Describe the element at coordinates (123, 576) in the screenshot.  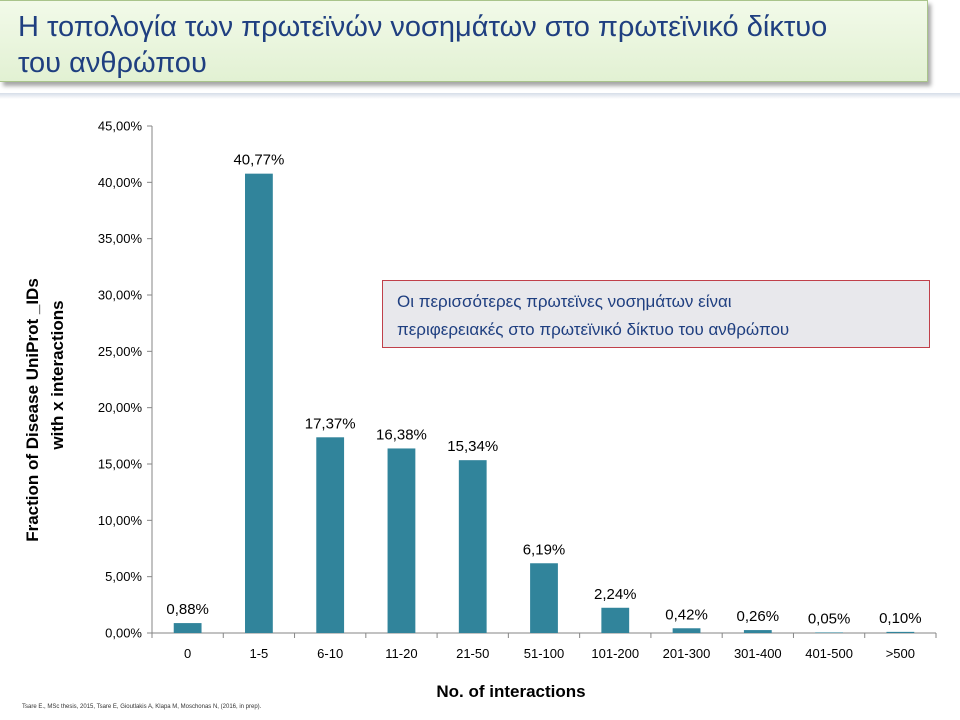
I see `y-tick-label: 5,00%` at that location.